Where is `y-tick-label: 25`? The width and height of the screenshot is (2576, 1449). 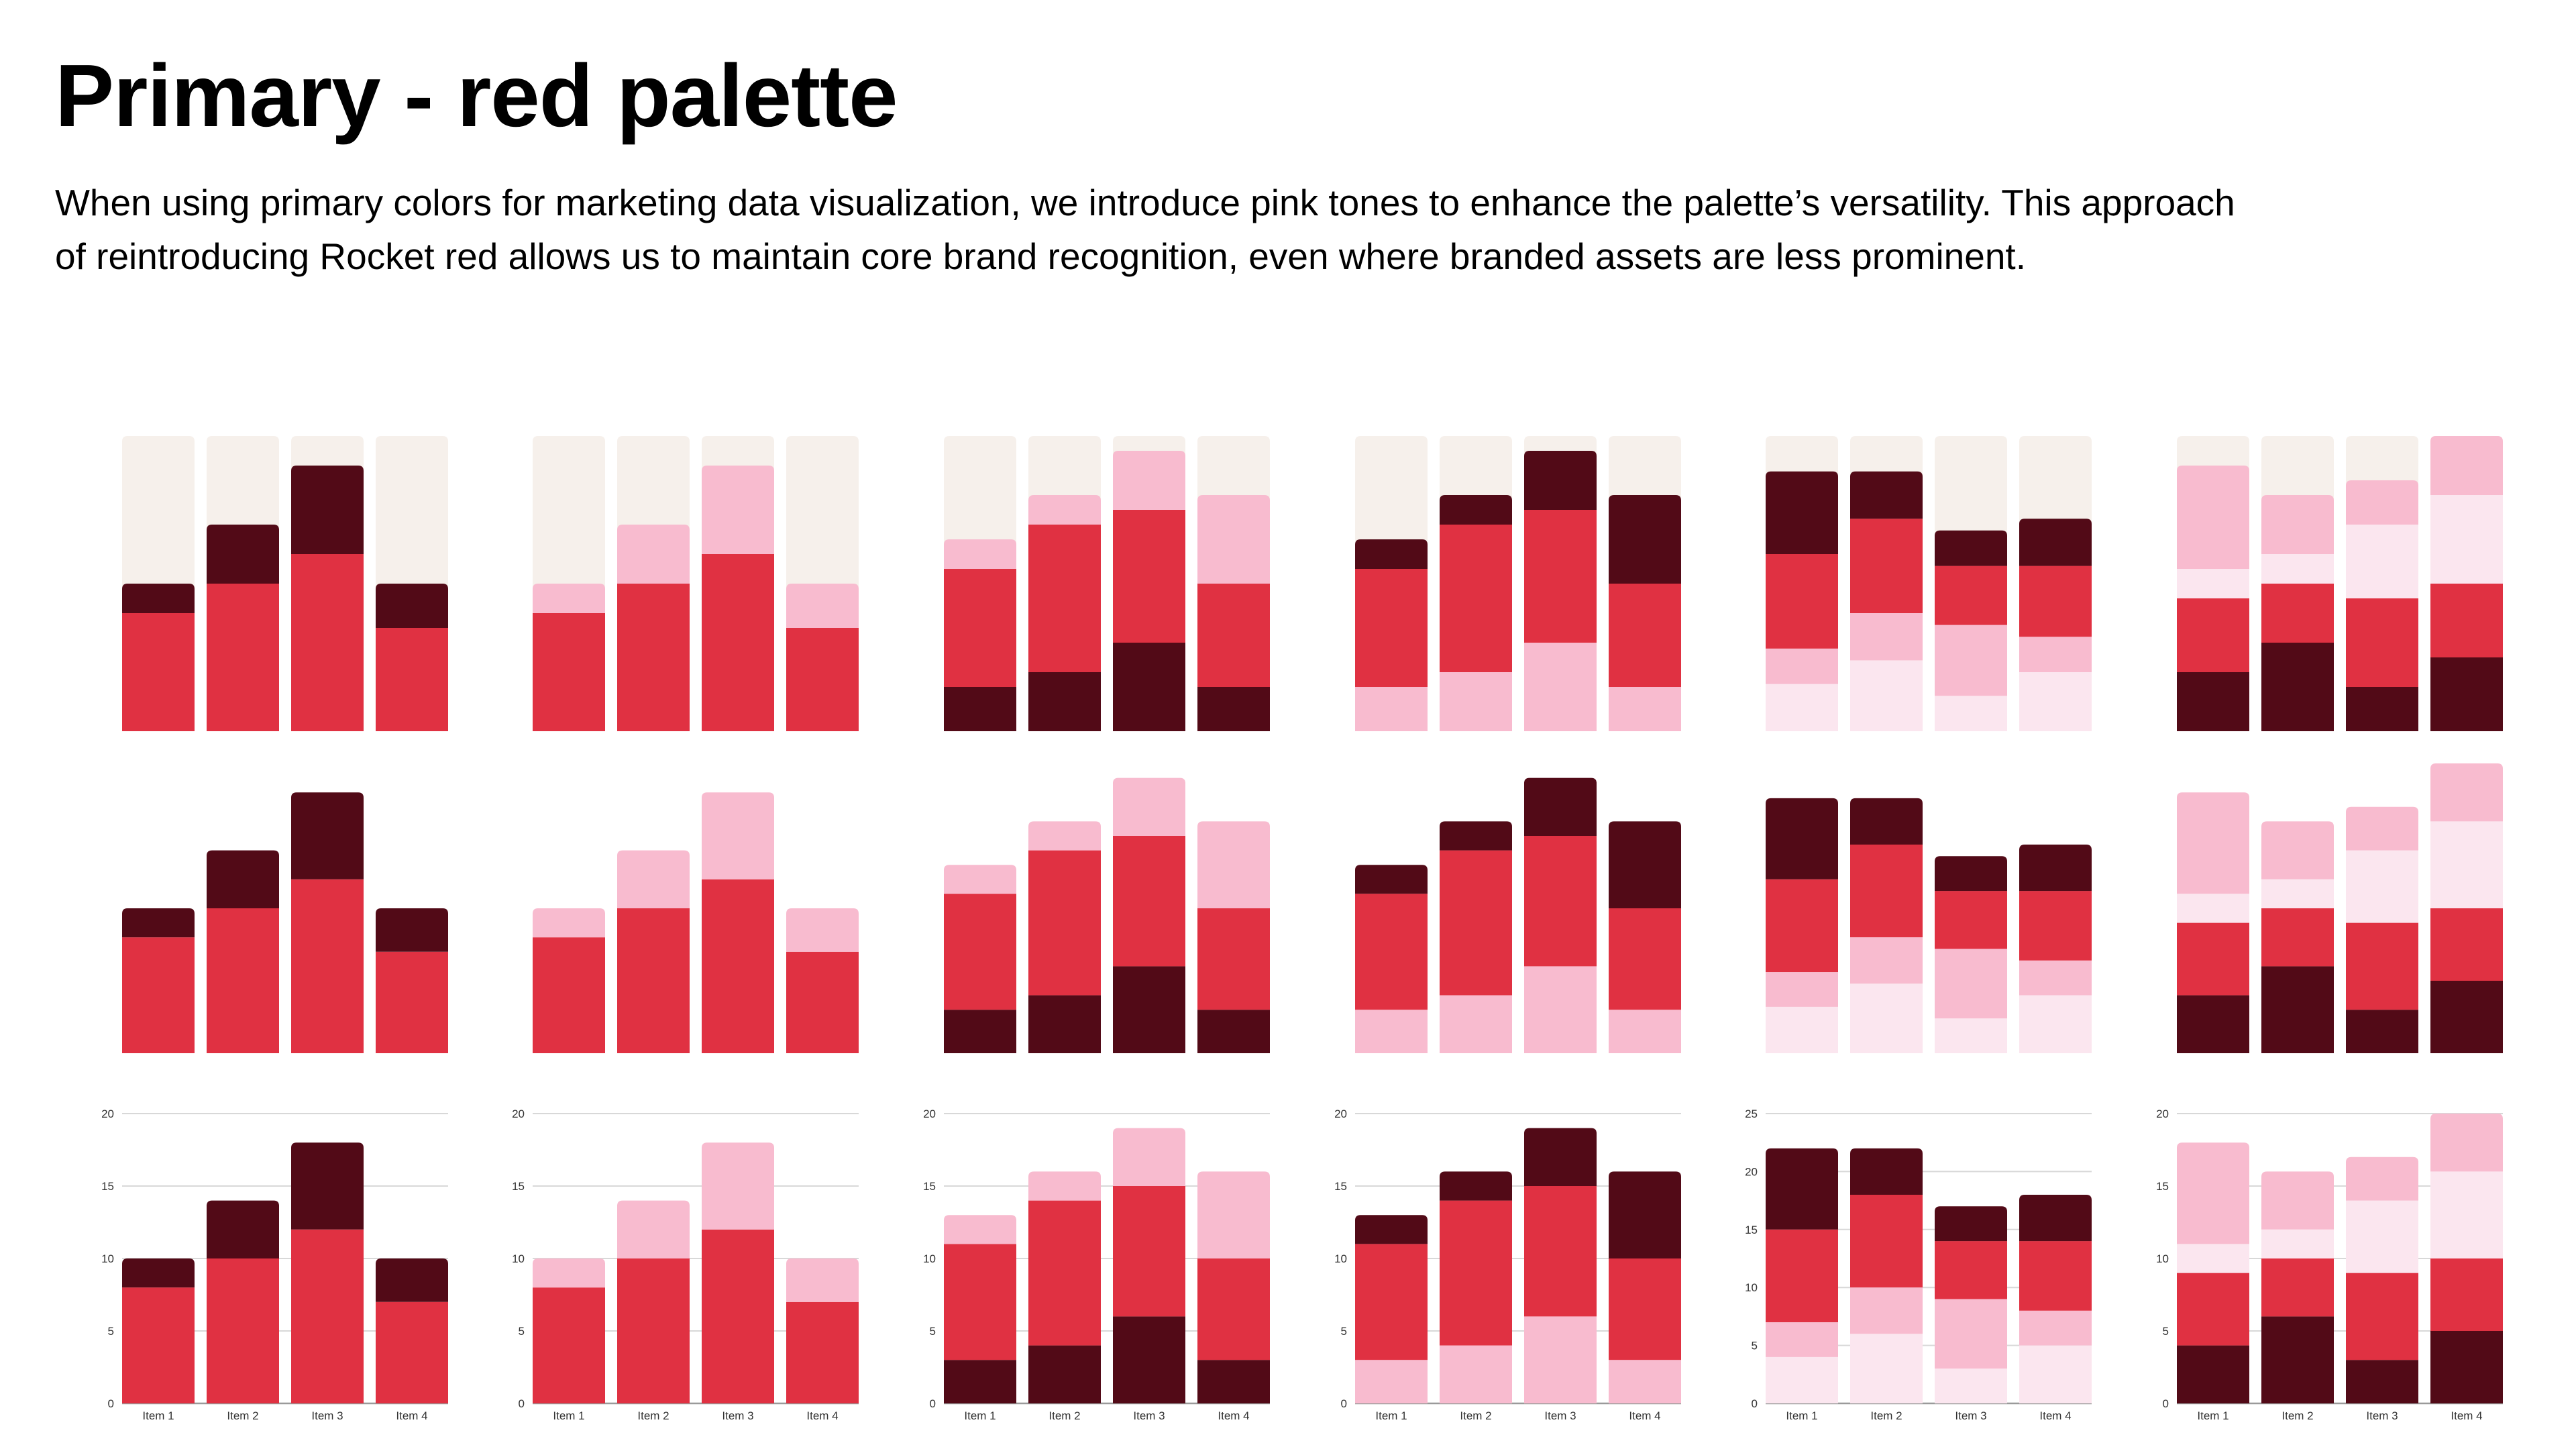
y-tick-label: 25 is located at coordinates (1751, 1114).